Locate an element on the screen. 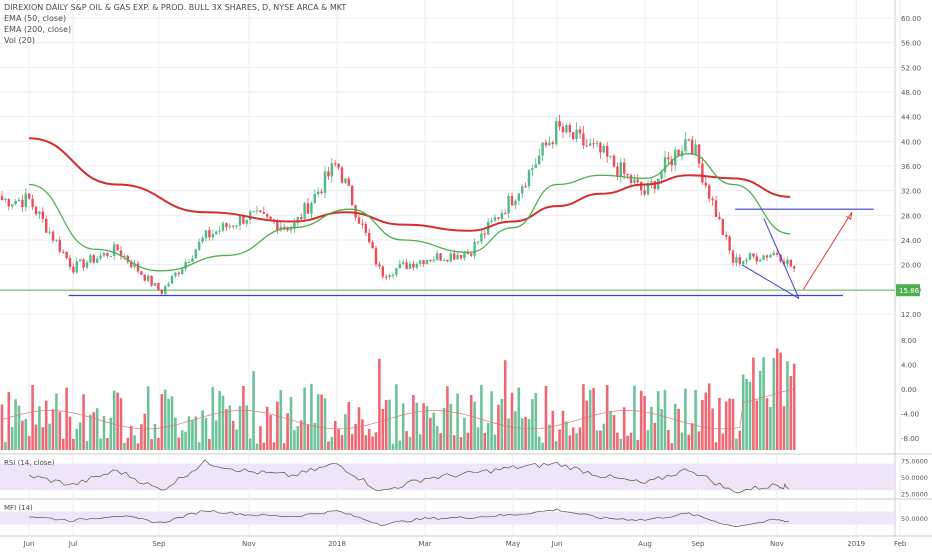  volume-axis-tick: 8.00 is located at coordinates (909, 341).